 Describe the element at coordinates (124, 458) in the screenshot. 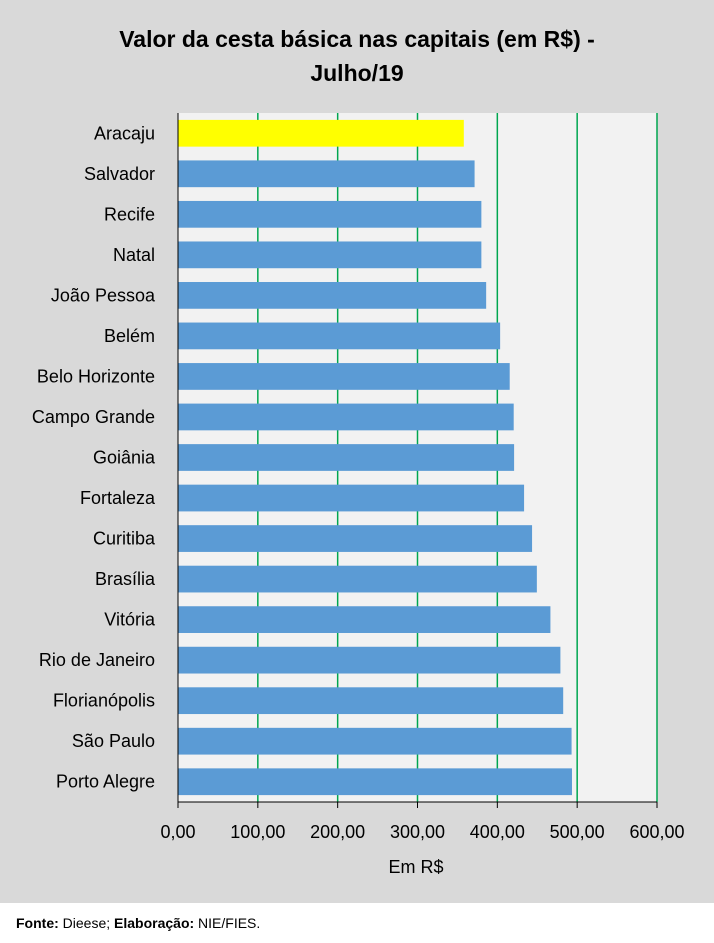

I see `category-label-8: Goiânia` at that location.